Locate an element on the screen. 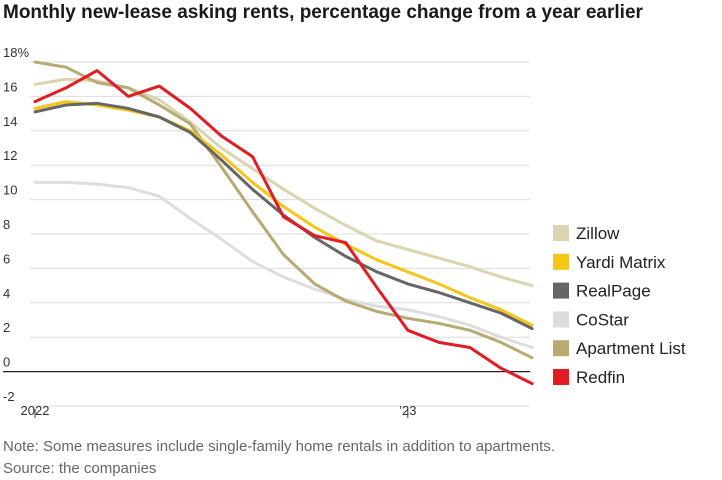 The width and height of the screenshot is (722, 480). y-tick-label: 6 is located at coordinates (6, 258).